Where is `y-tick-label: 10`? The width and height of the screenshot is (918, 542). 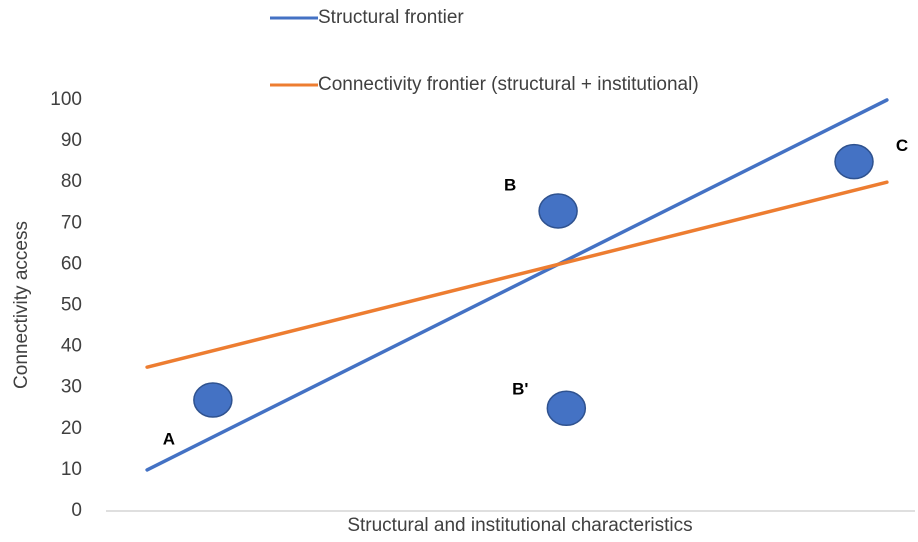
y-tick-label: 10 is located at coordinates (71, 469).